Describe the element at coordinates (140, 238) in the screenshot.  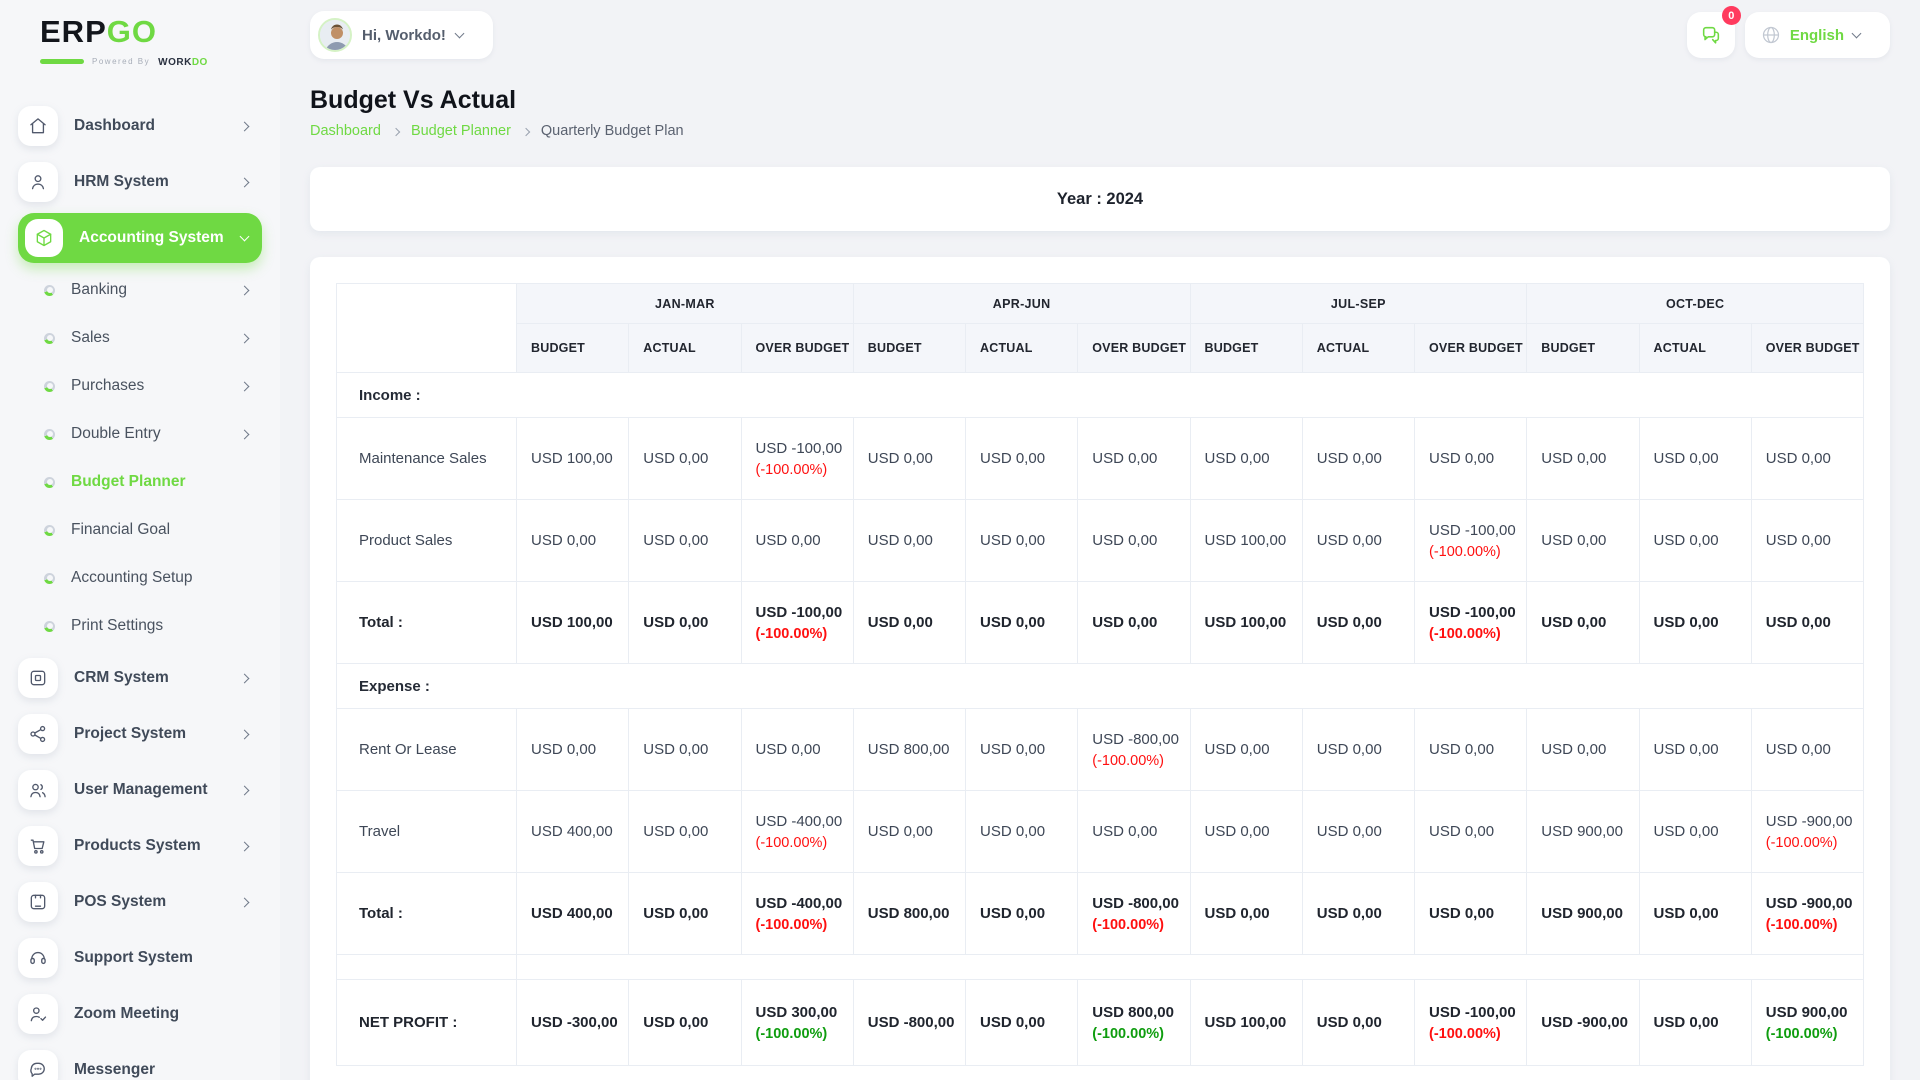
I see `sidebar-item-accounting-system: Accounting System` at that location.